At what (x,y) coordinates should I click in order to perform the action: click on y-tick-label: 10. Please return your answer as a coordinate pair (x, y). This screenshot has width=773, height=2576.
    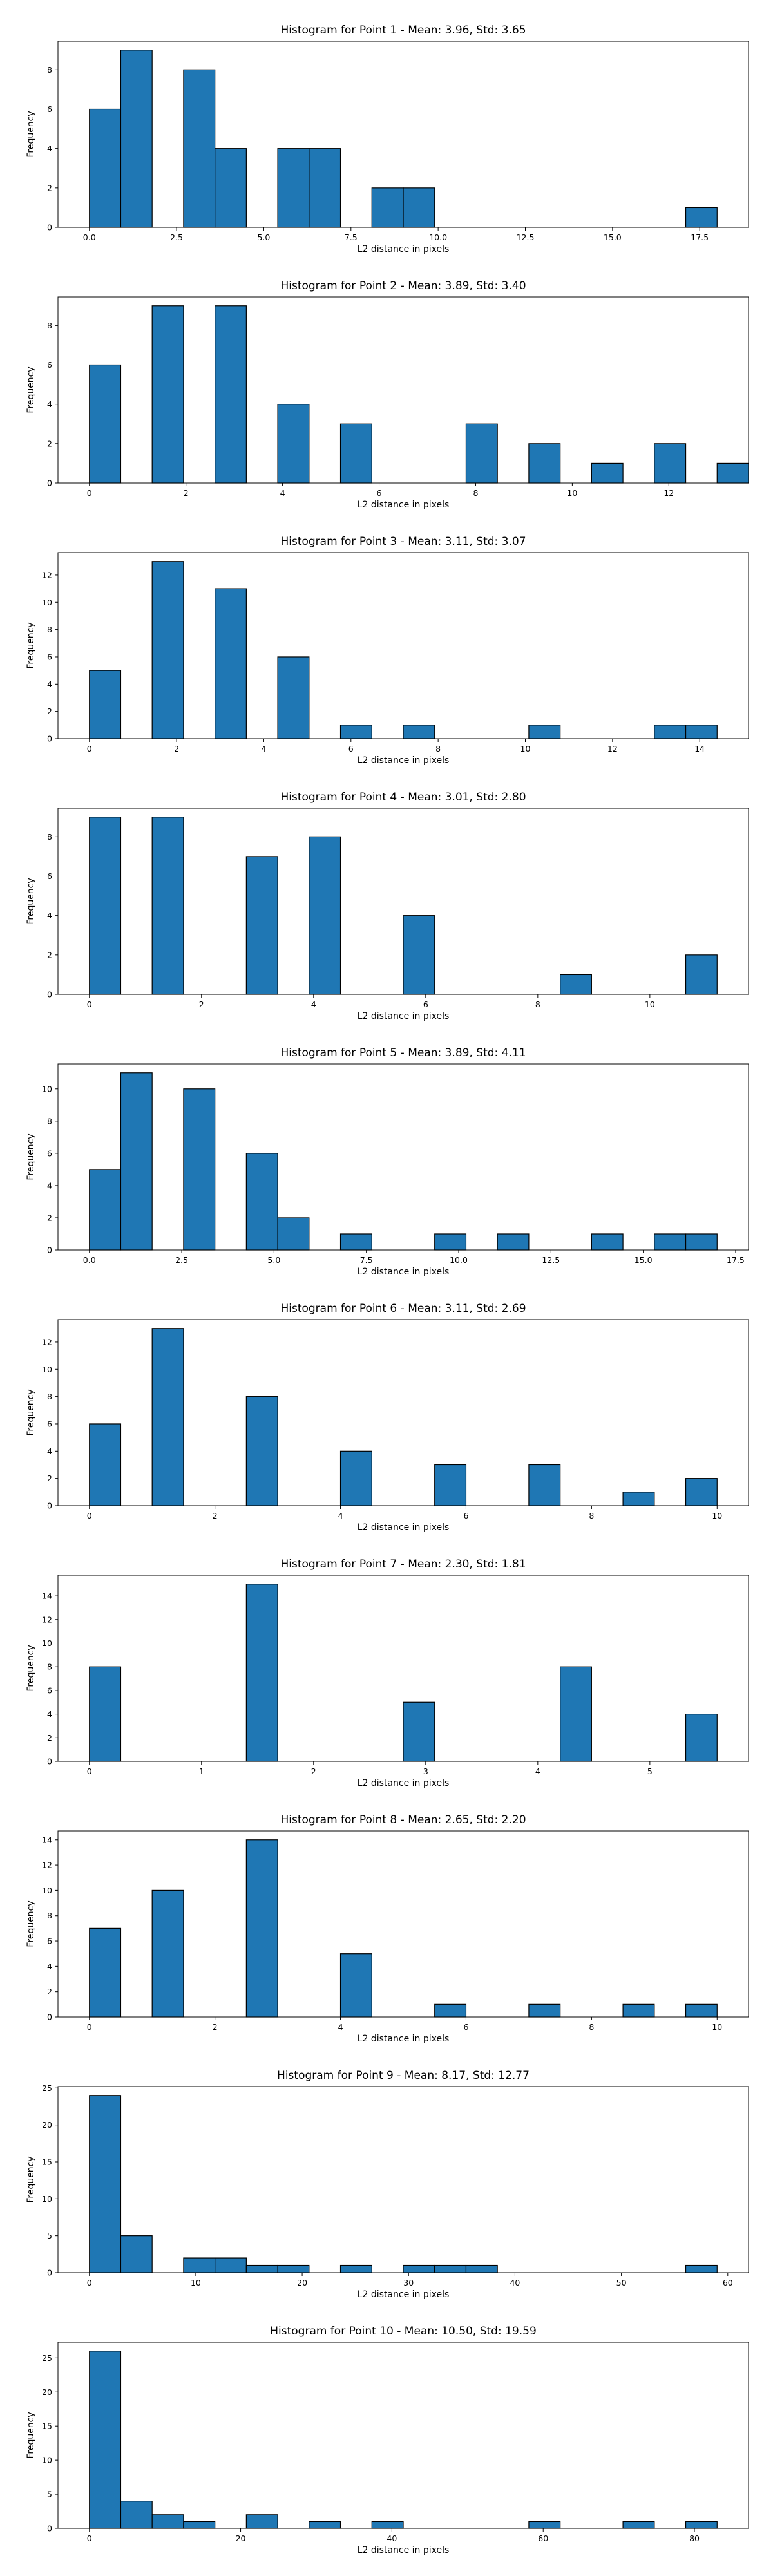
    Looking at the image, I should click on (47, 603).